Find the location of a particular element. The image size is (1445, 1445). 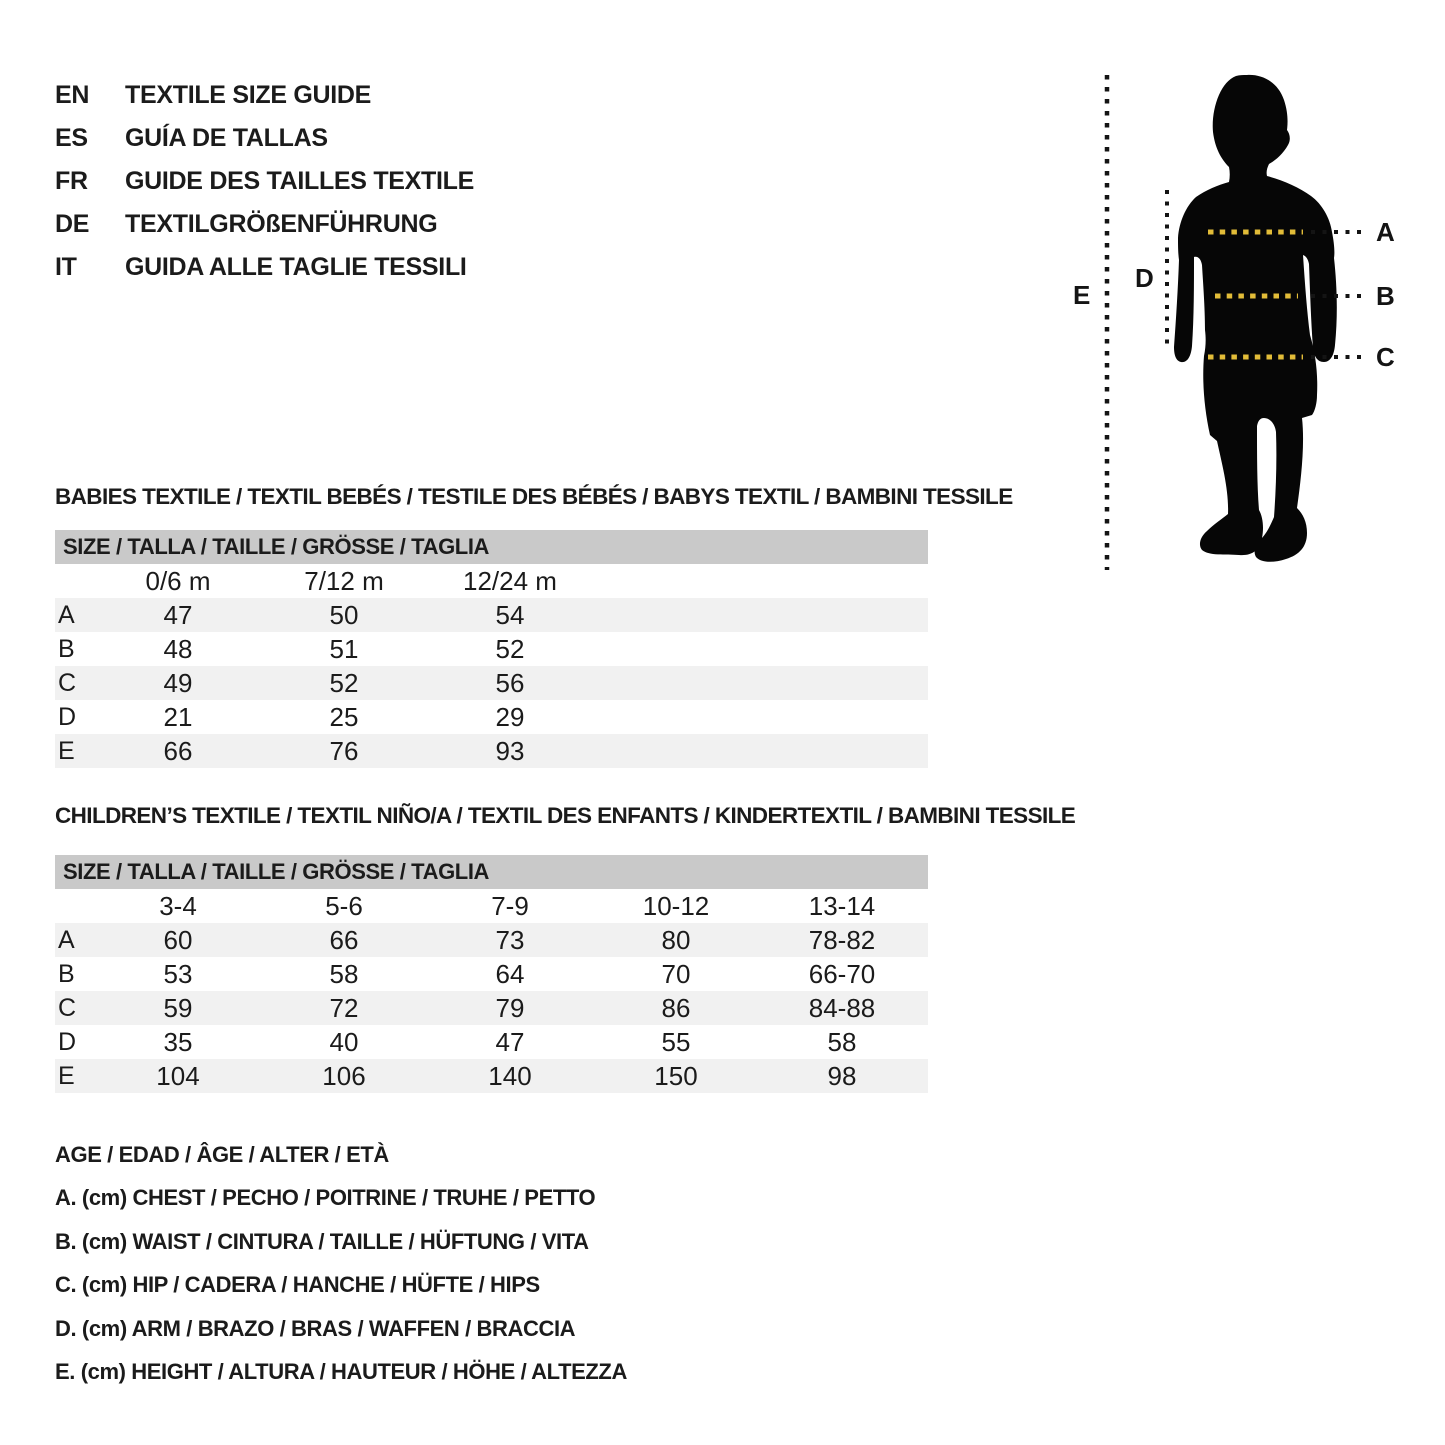

table-row: B 48 51 52 is located at coordinates (491, 649).